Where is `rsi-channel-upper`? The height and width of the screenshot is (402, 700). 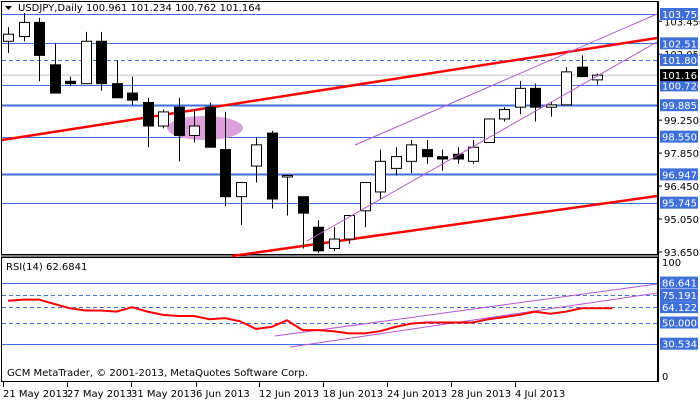 rsi-channel-upper is located at coordinates (466, 310).